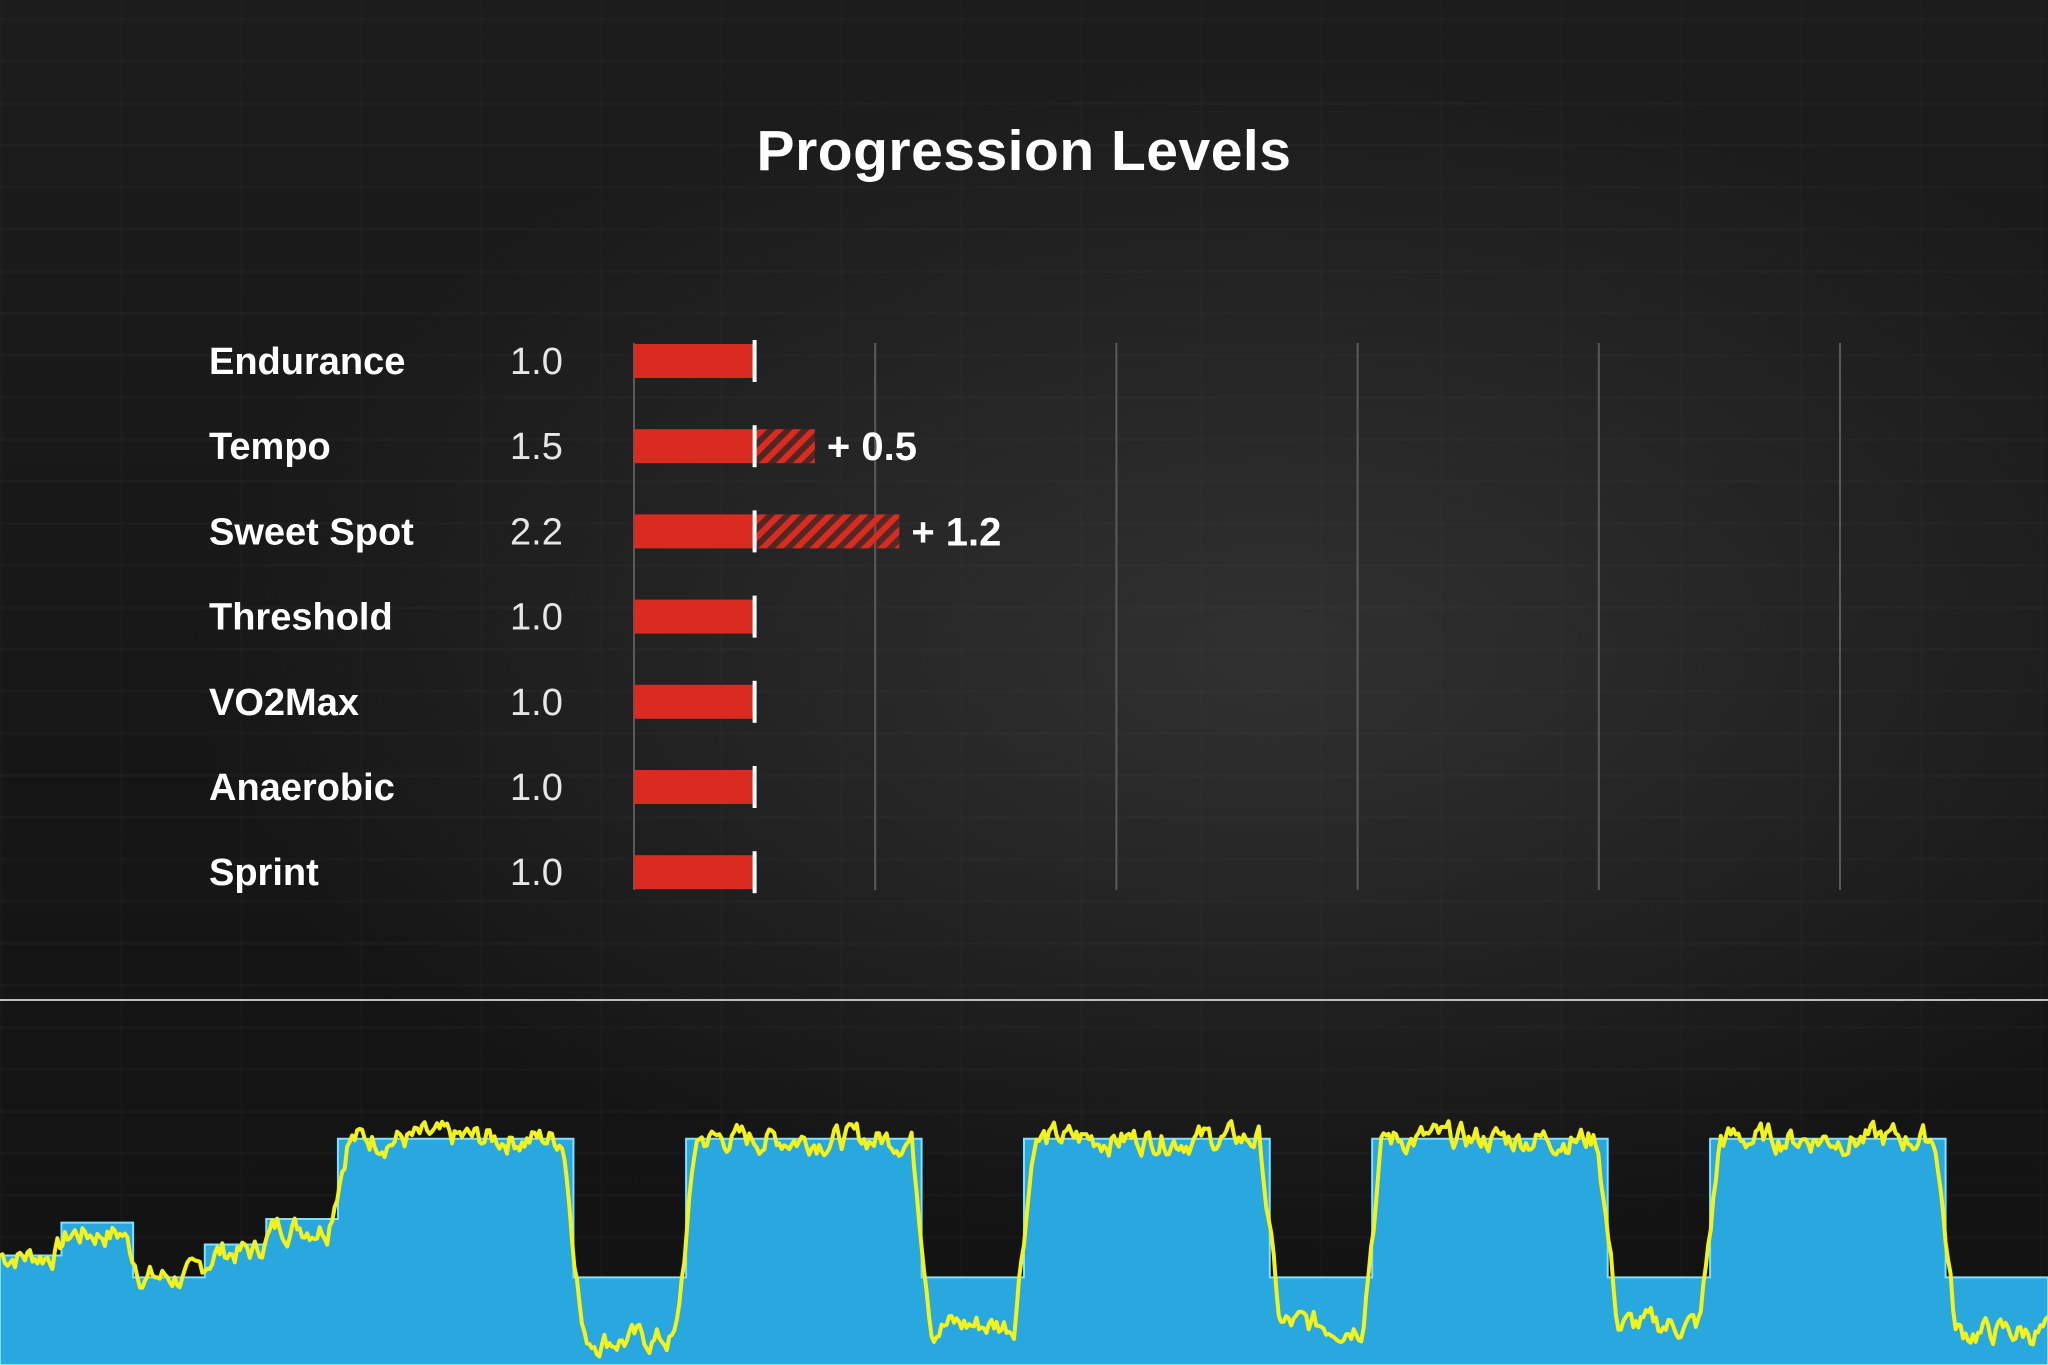  I want to click on value-label-threshold: 1.0, so click(536, 618).